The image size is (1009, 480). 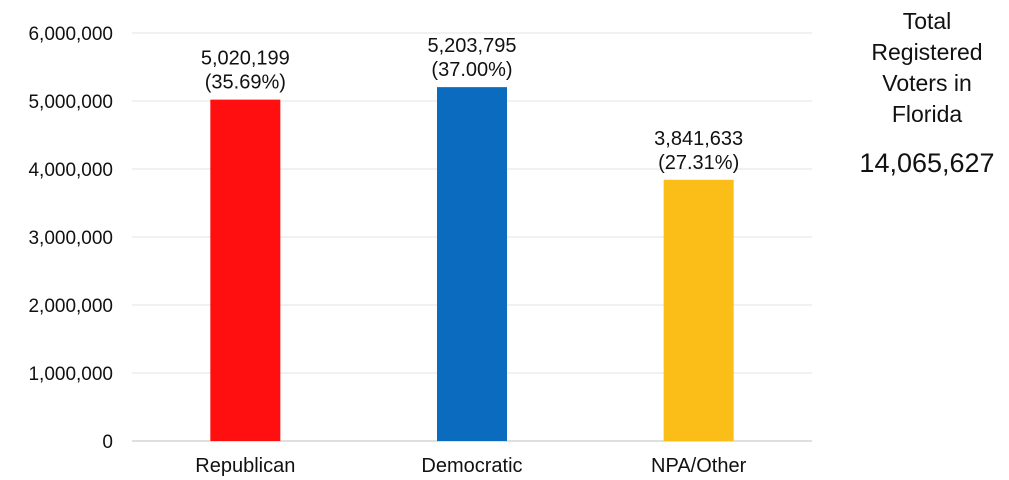 I want to click on x-axis-category-labels: Republican Democratic NPA/Other, so click(x=470, y=466).